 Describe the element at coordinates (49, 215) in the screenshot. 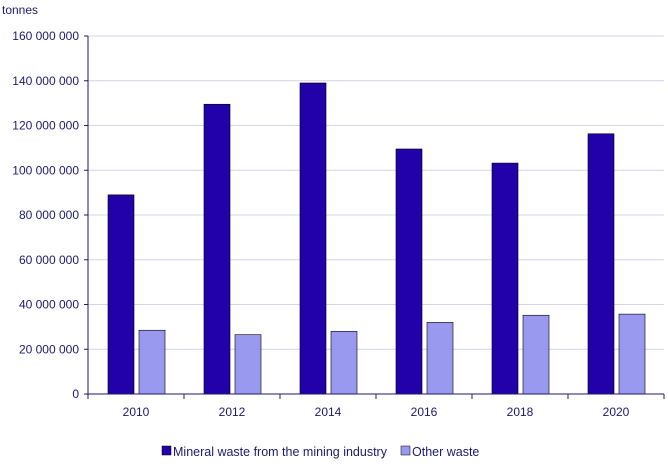

I see `y-tick-label: 80 000 000` at that location.